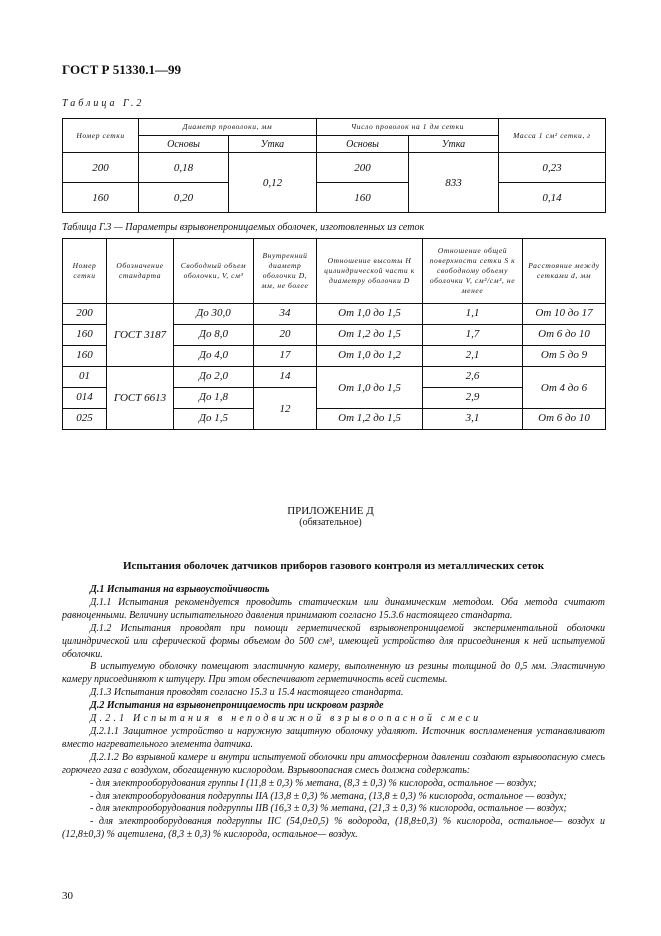 The image size is (661, 936). I want to click on cell-ratio-h: От 1,0 до 1,2, so click(369, 356).